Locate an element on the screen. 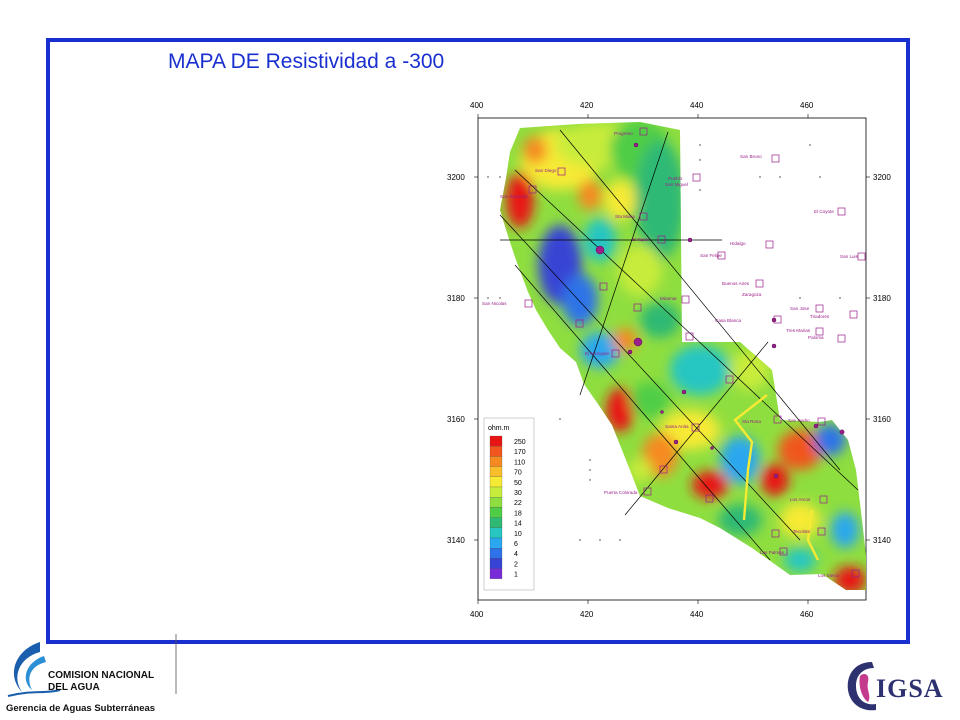  site-label: San Jose is located at coordinates (800, 308).